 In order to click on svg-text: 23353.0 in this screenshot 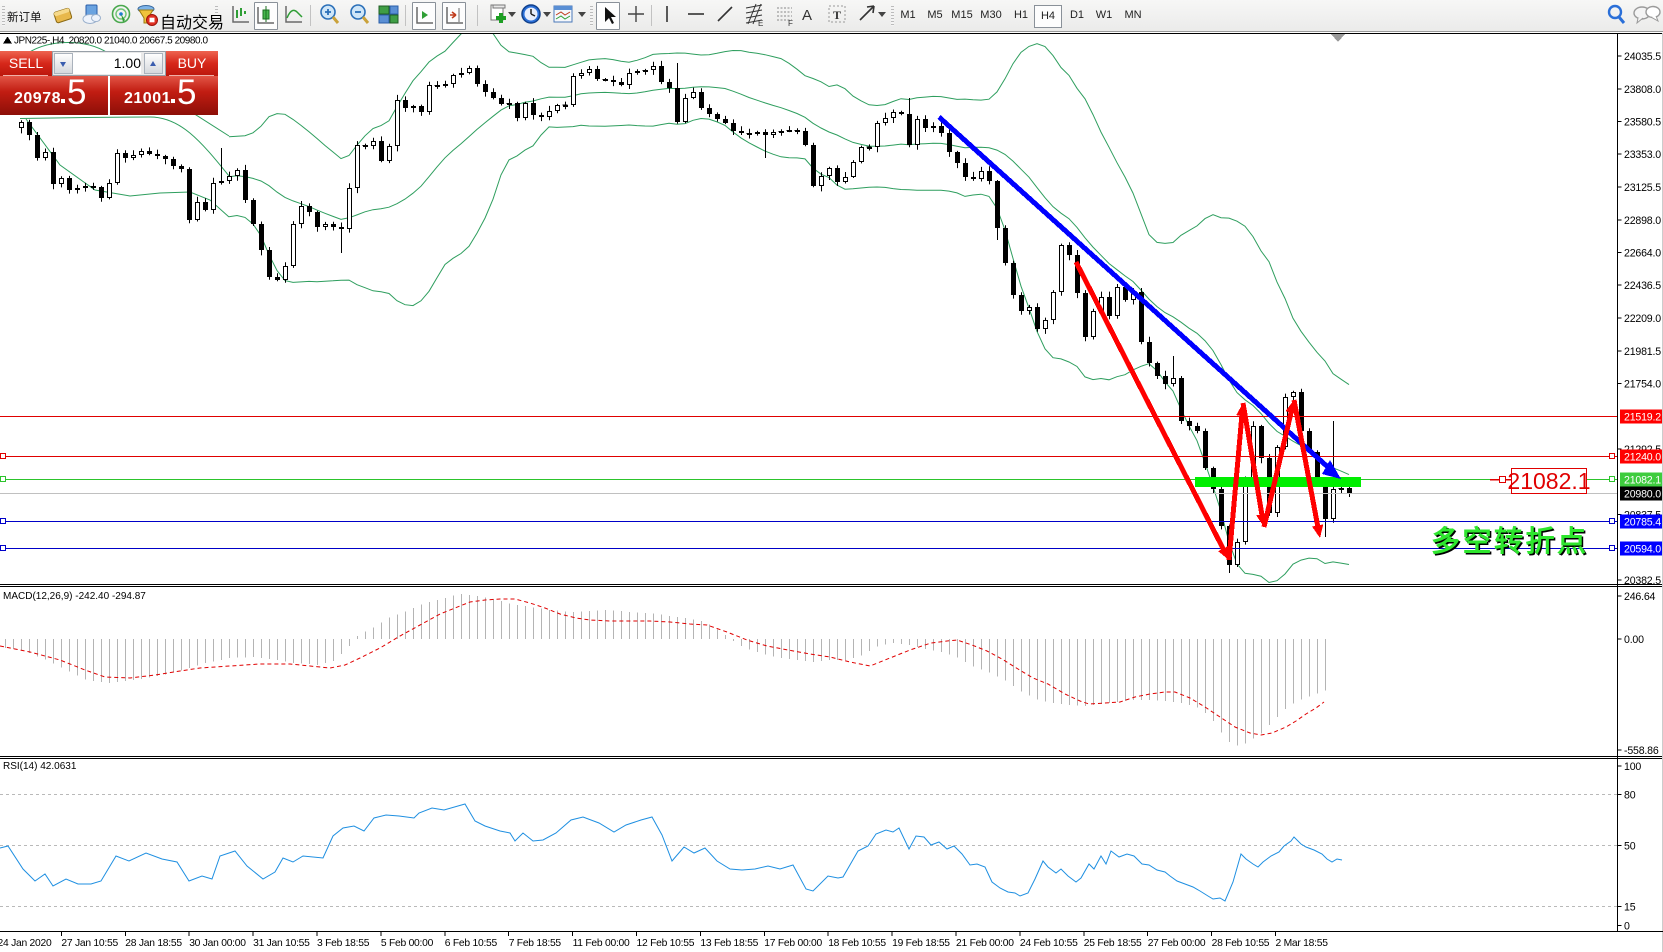, I will do `click(1642, 155)`.